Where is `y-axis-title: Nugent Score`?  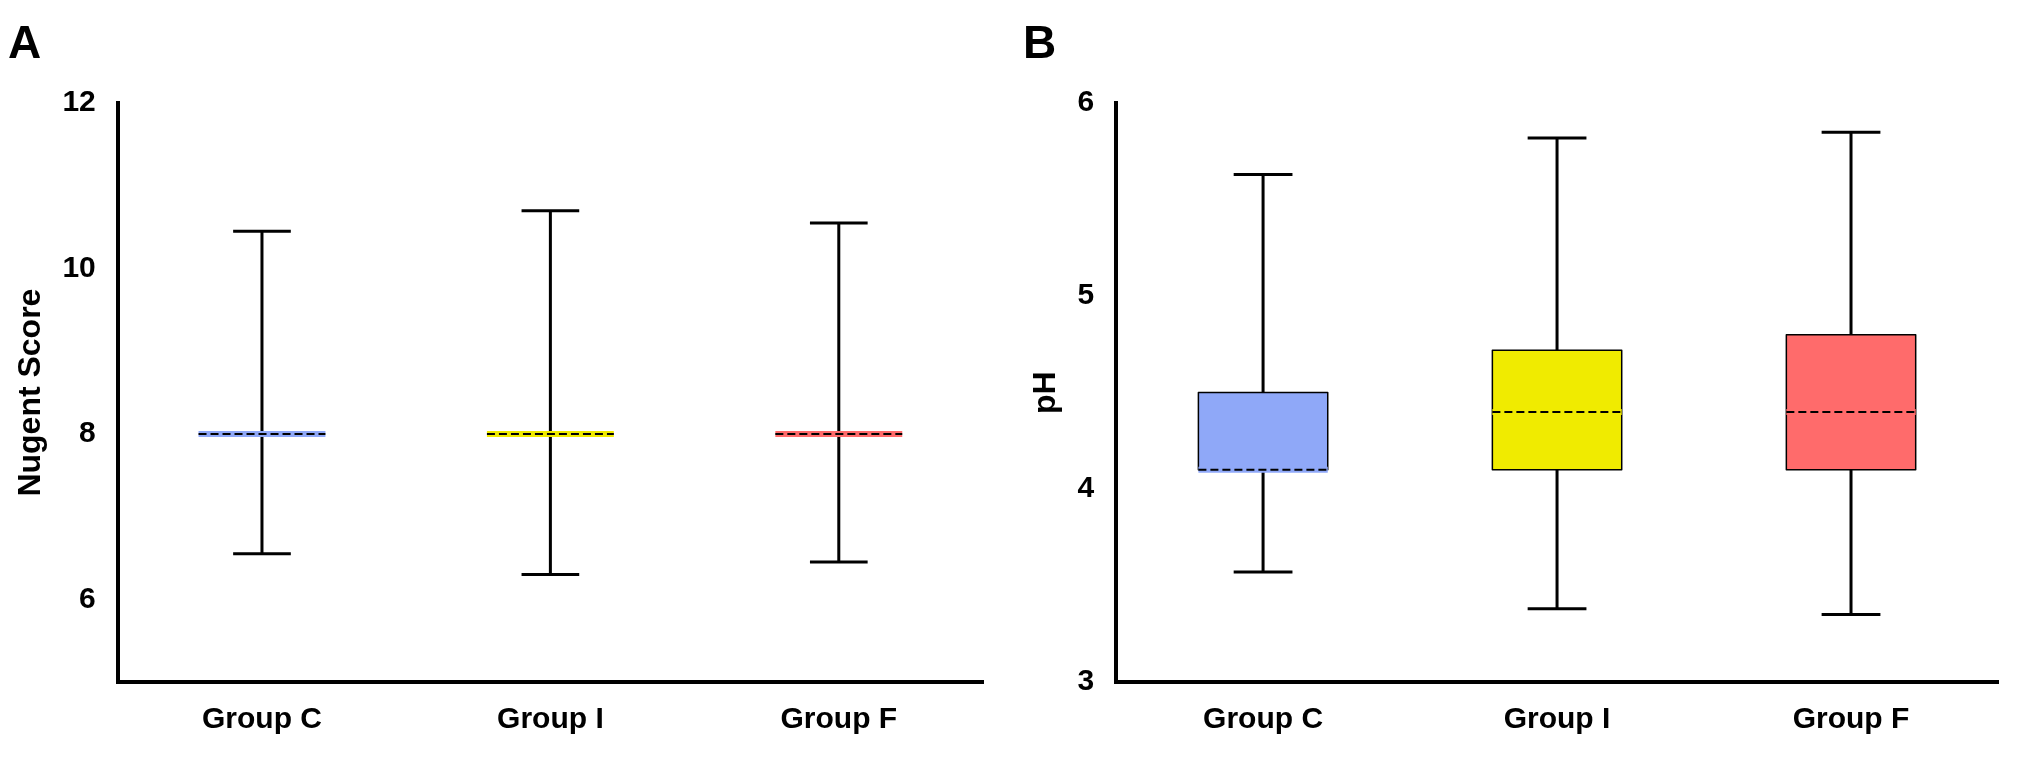 y-axis-title: Nugent Score is located at coordinates (29, 392).